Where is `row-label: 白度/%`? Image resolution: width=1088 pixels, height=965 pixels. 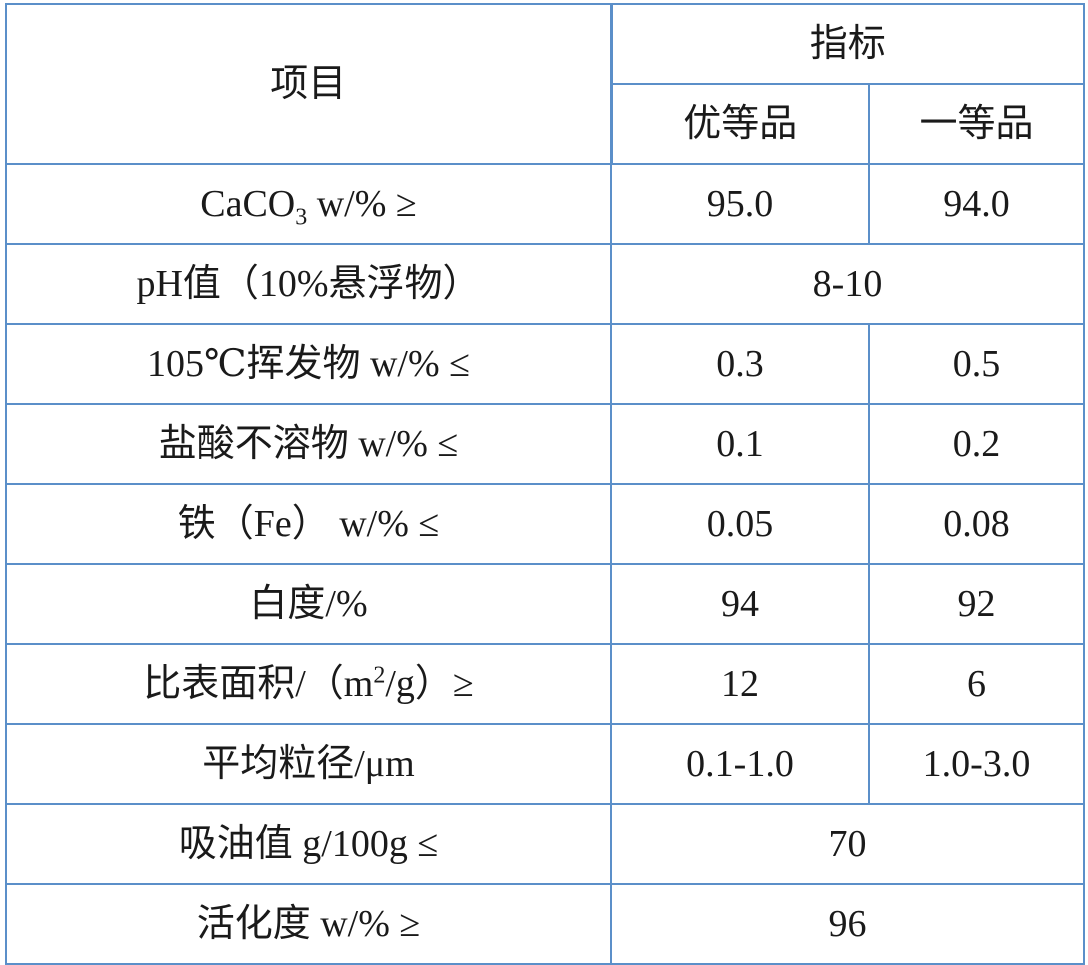 row-label: 白度/% is located at coordinates (308, 604).